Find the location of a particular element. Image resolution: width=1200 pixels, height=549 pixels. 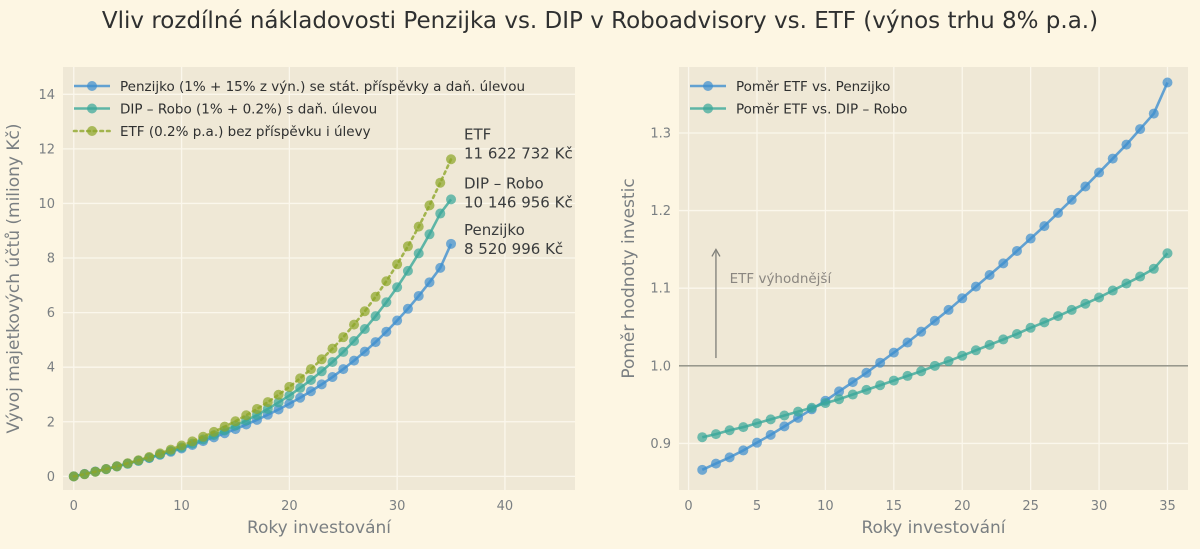

y-tick-label: 1.1 is located at coordinates (660, 289).